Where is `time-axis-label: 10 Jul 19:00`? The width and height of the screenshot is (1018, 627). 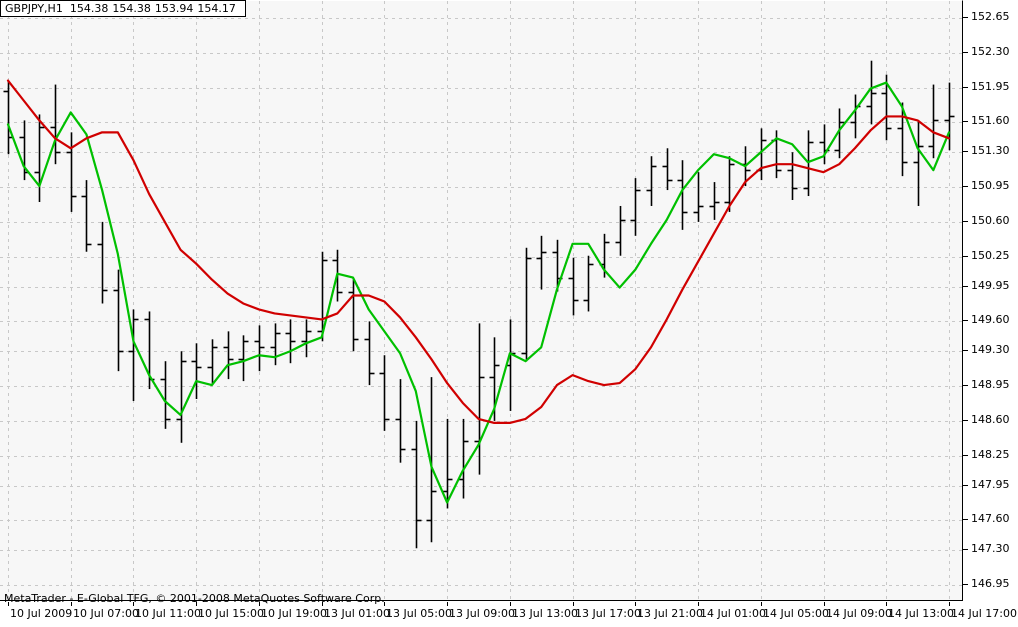
time-axis-label: 10 Jul 19:00 is located at coordinates (294, 613).